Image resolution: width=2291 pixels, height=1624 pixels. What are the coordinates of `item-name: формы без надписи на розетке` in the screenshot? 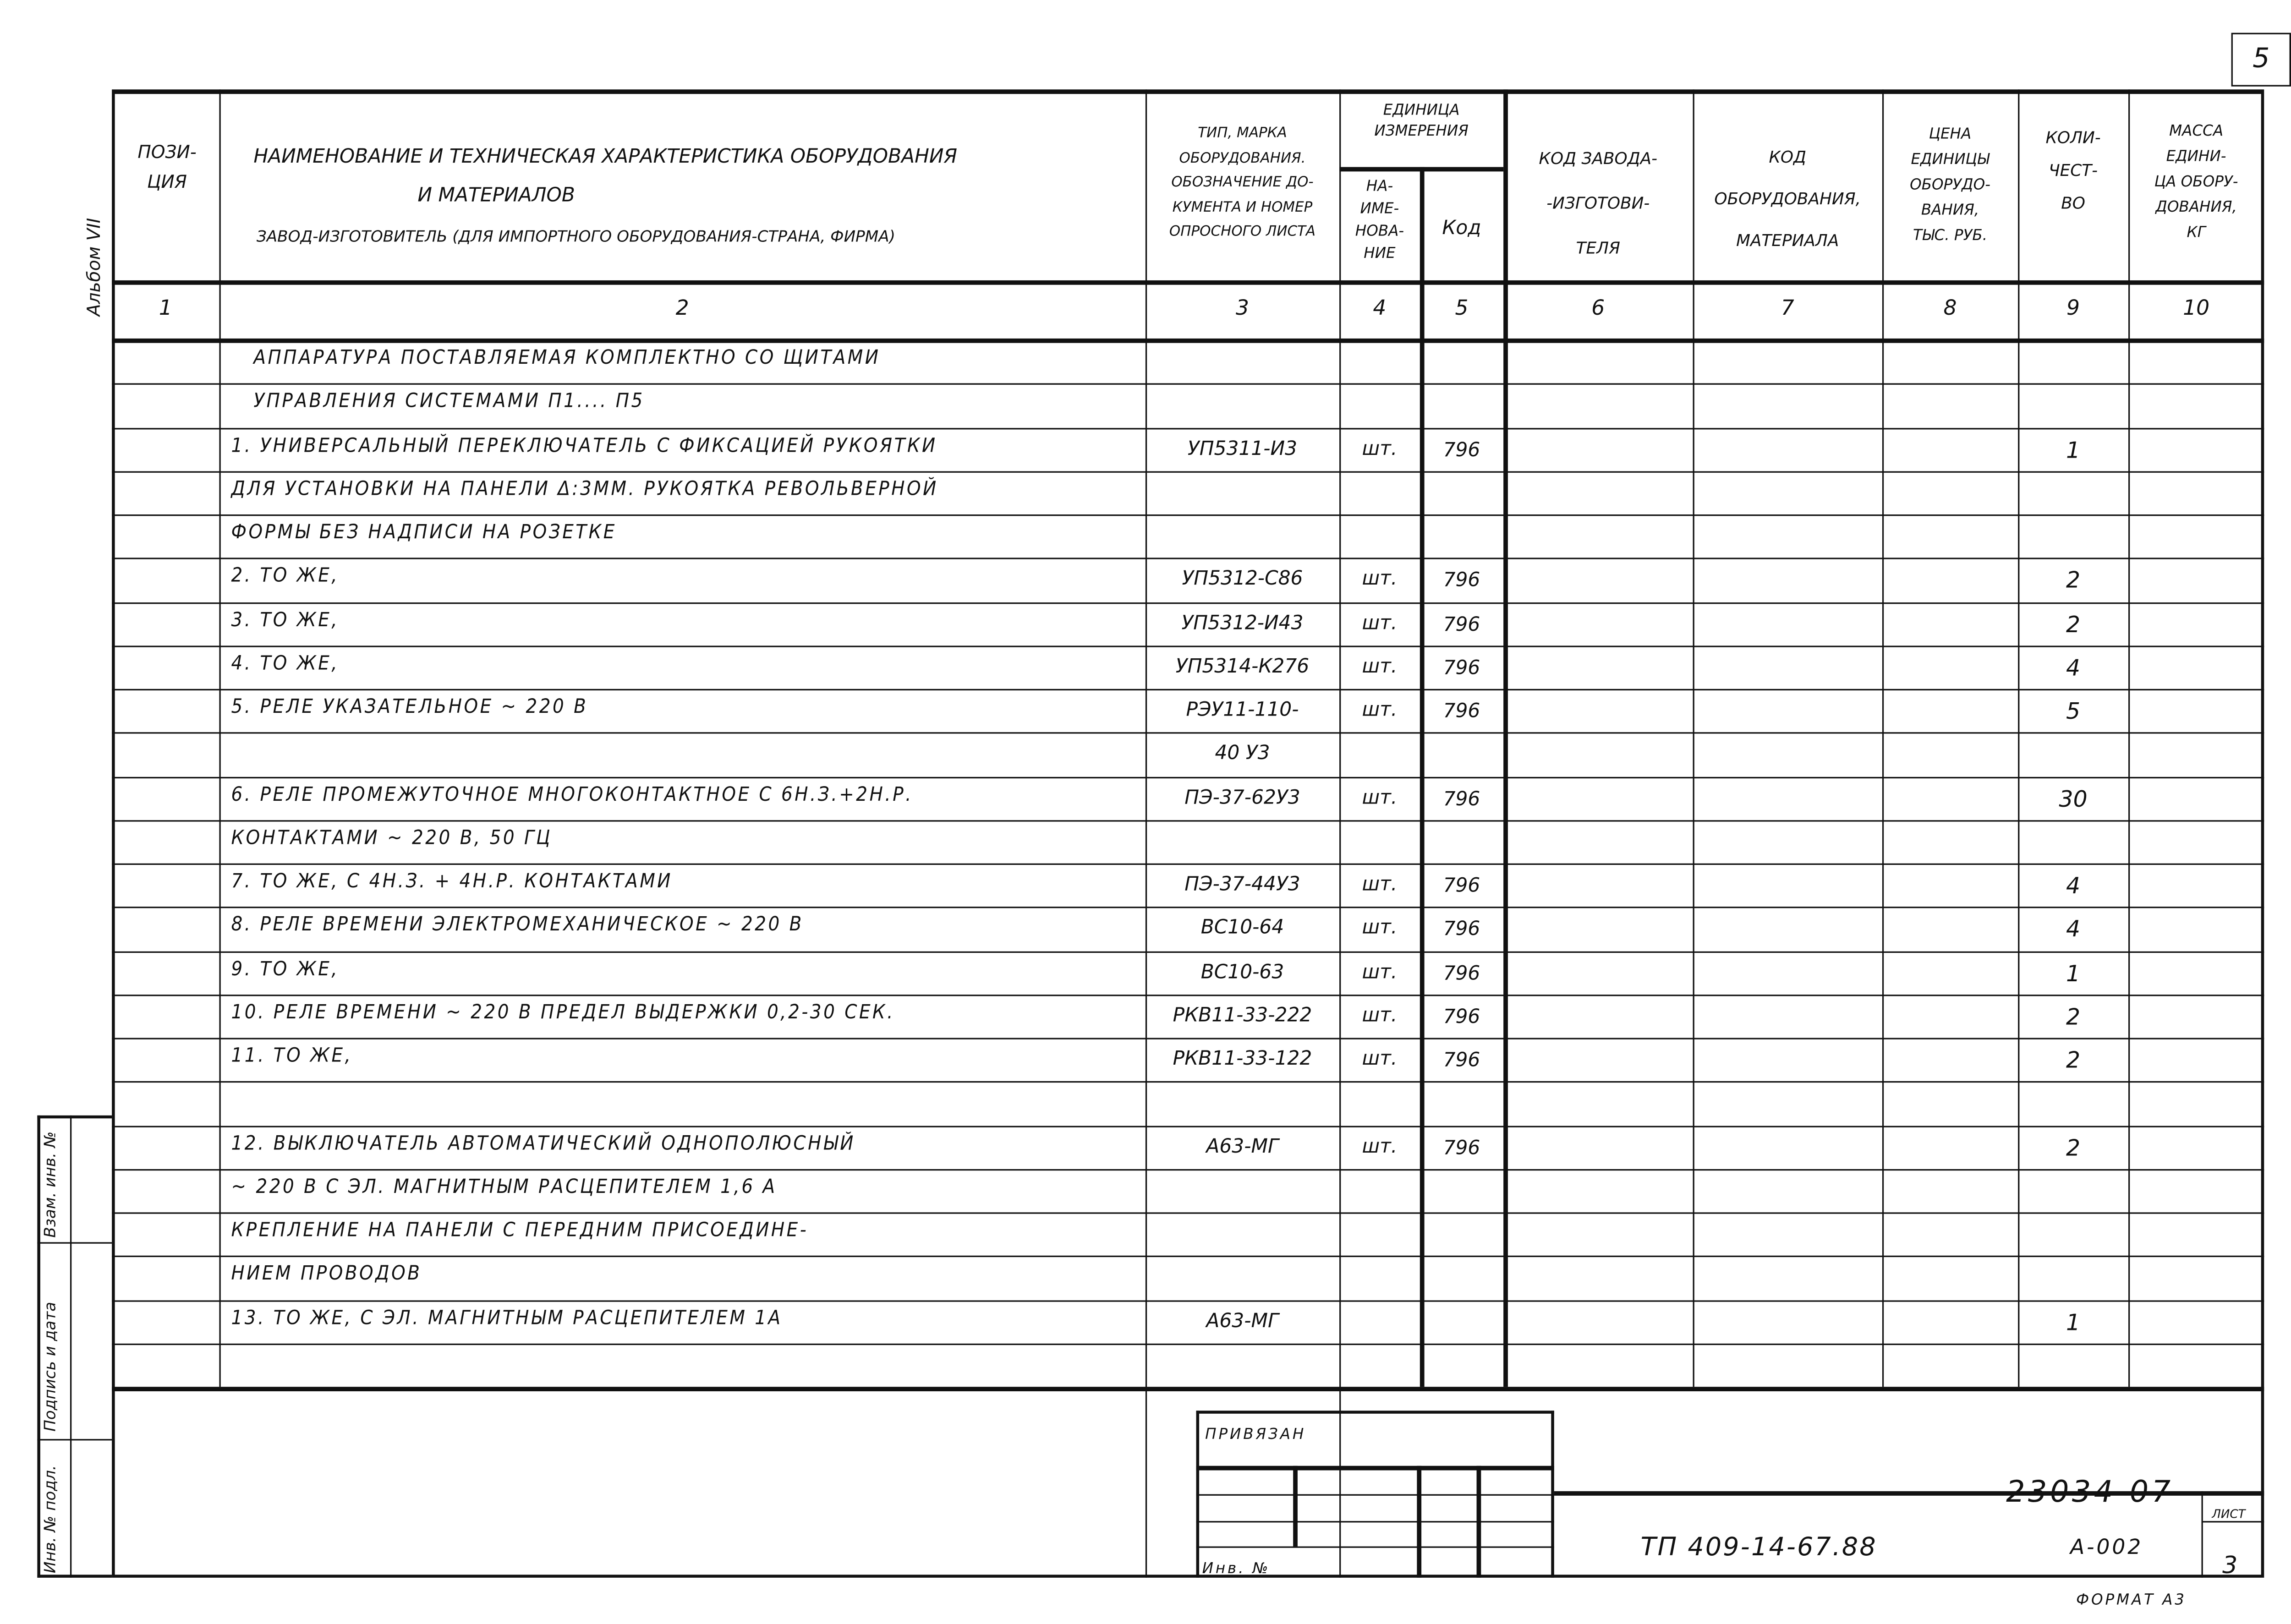 It's located at (424, 533).